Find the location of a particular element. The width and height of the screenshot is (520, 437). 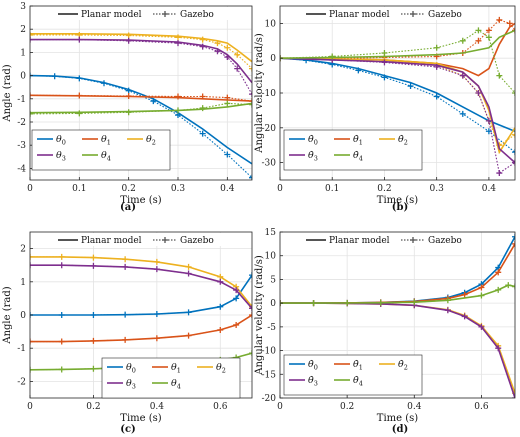

y-tick-label: -1 is located at coordinates (21, 349).